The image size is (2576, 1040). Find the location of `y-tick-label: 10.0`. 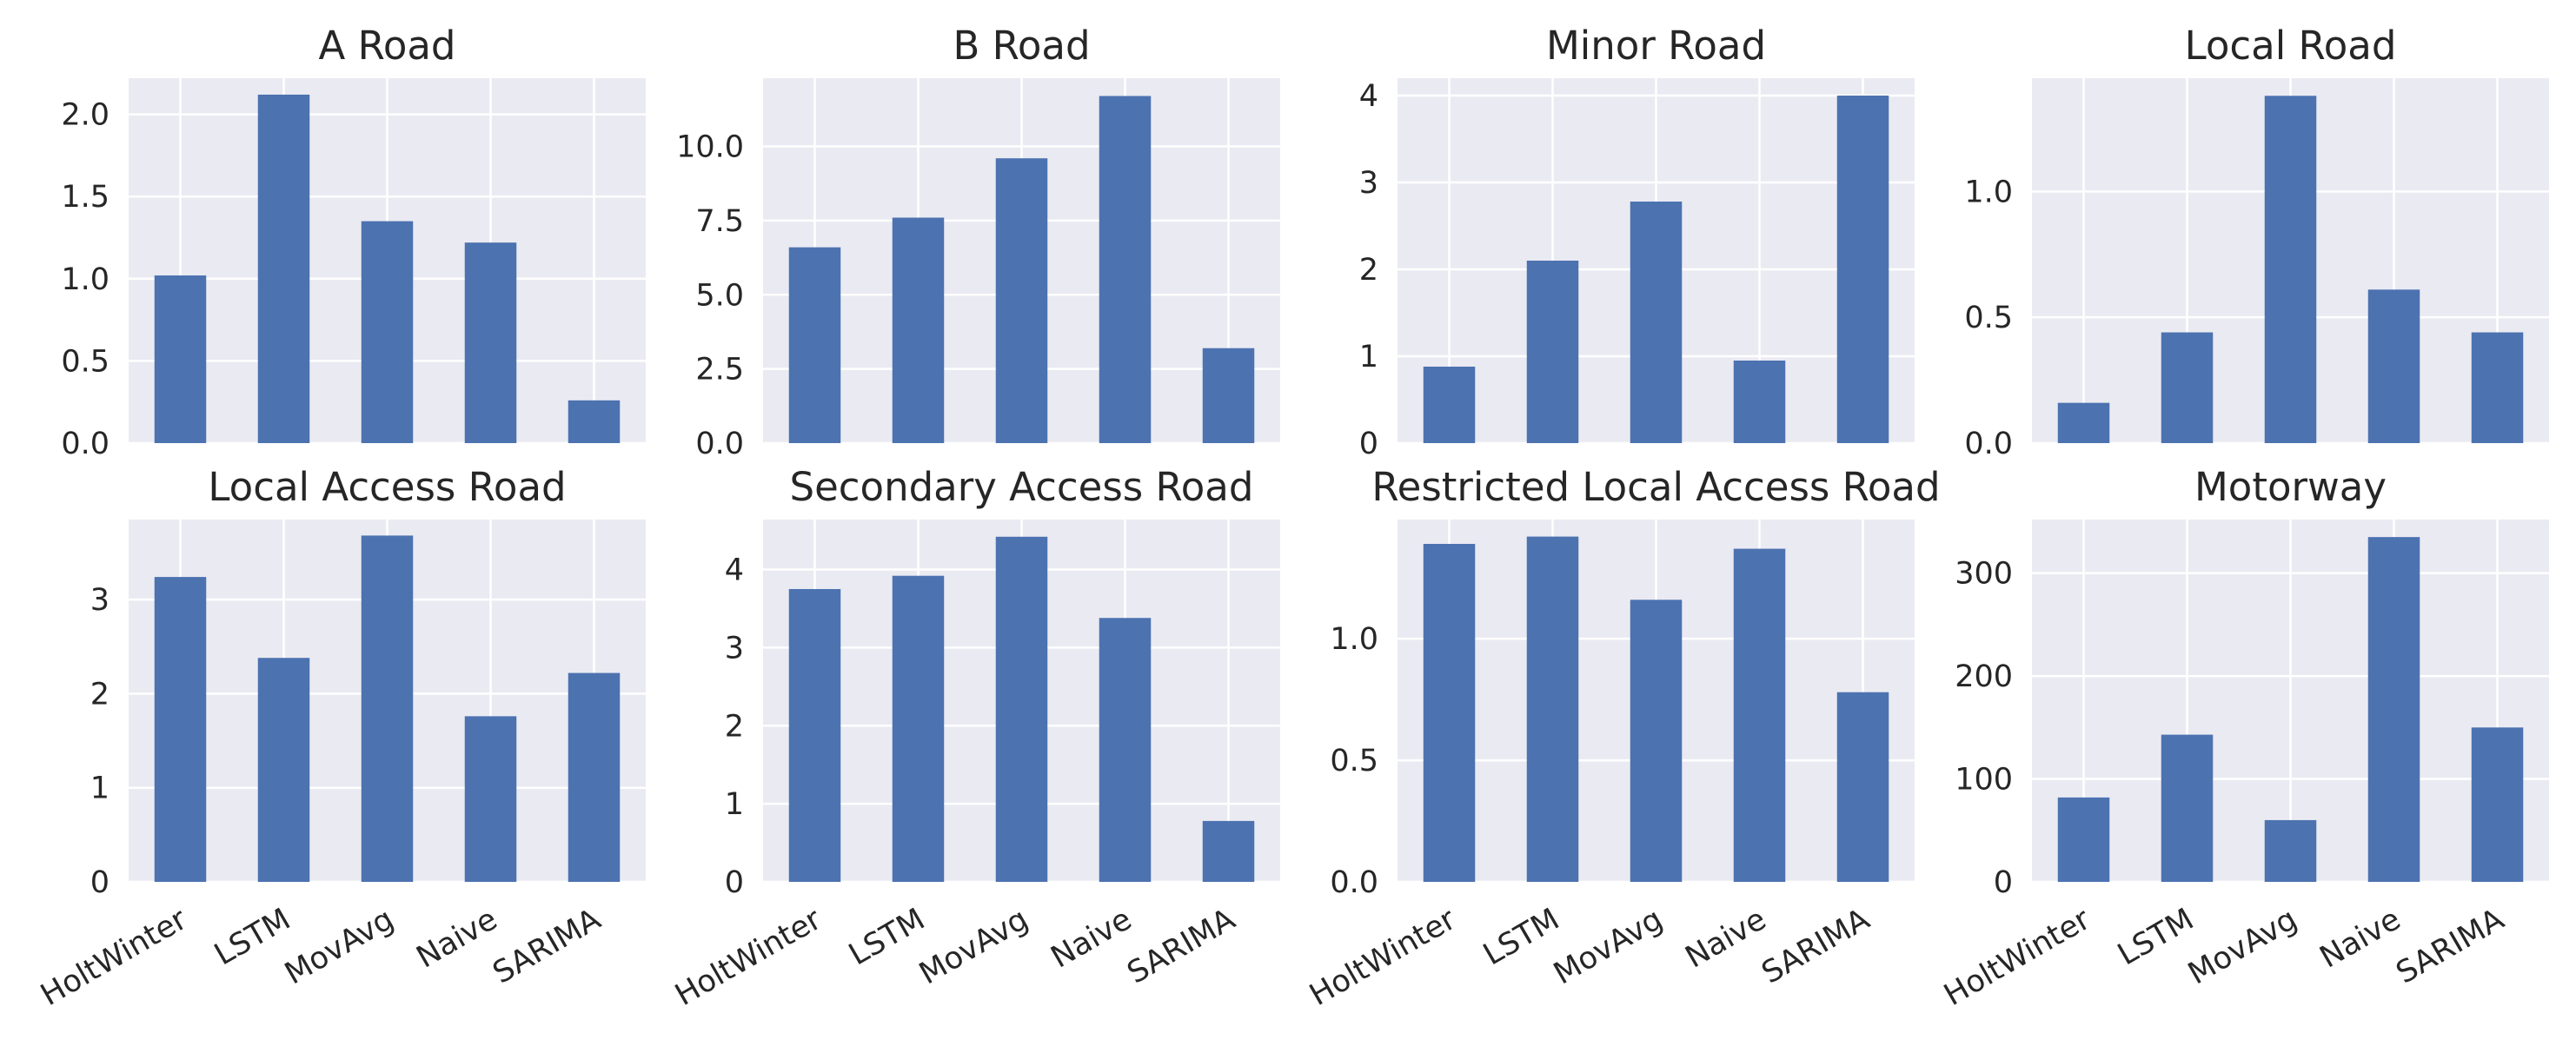

y-tick-label: 10.0 is located at coordinates (710, 147).